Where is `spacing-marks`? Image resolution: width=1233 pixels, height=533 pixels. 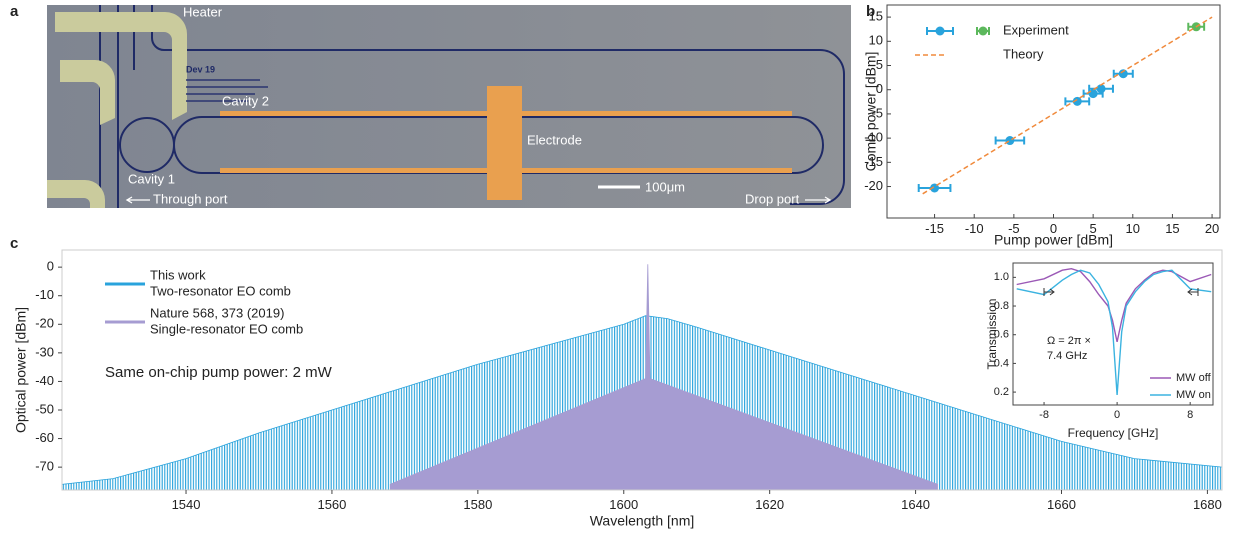 spacing-marks is located at coordinates (1121, 292).